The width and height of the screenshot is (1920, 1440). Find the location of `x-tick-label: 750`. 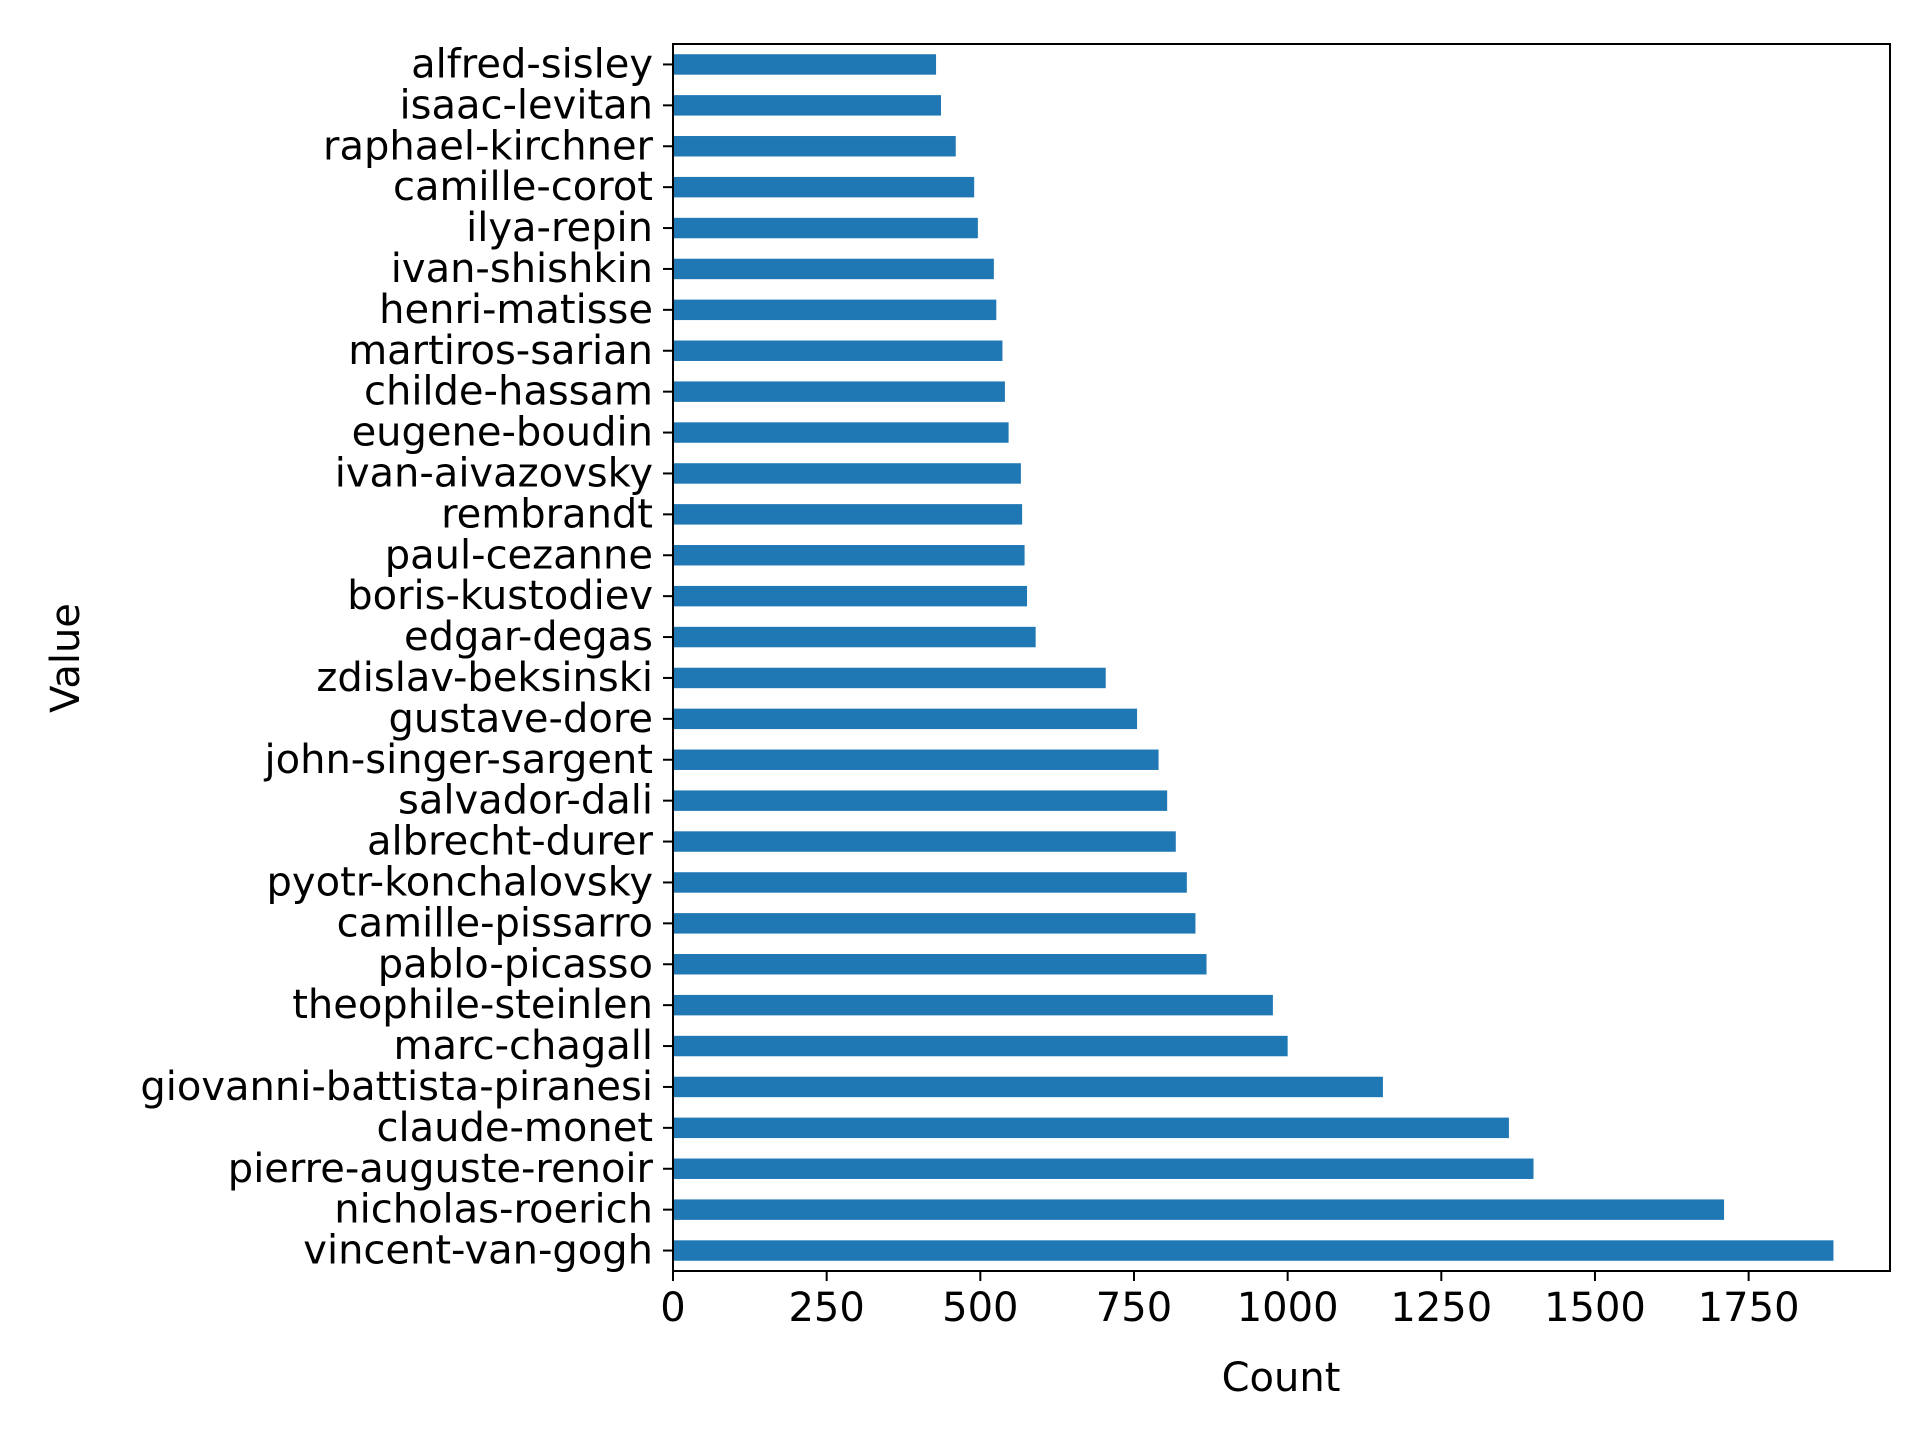

x-tick-label: 750 is located at coordinates (1134, 1308).